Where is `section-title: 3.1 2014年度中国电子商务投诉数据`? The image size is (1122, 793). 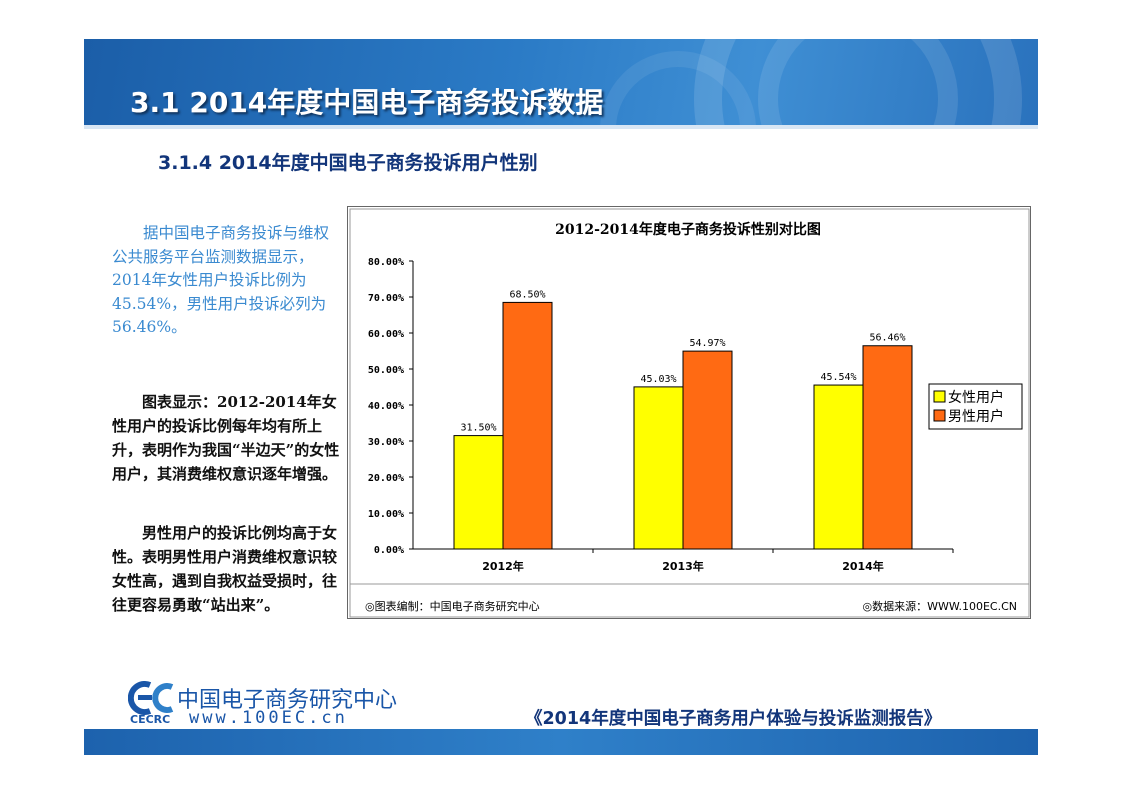
section-title: 3.1 2014年度中国电子商务投诉数据 is located at coordinates (367, 102).